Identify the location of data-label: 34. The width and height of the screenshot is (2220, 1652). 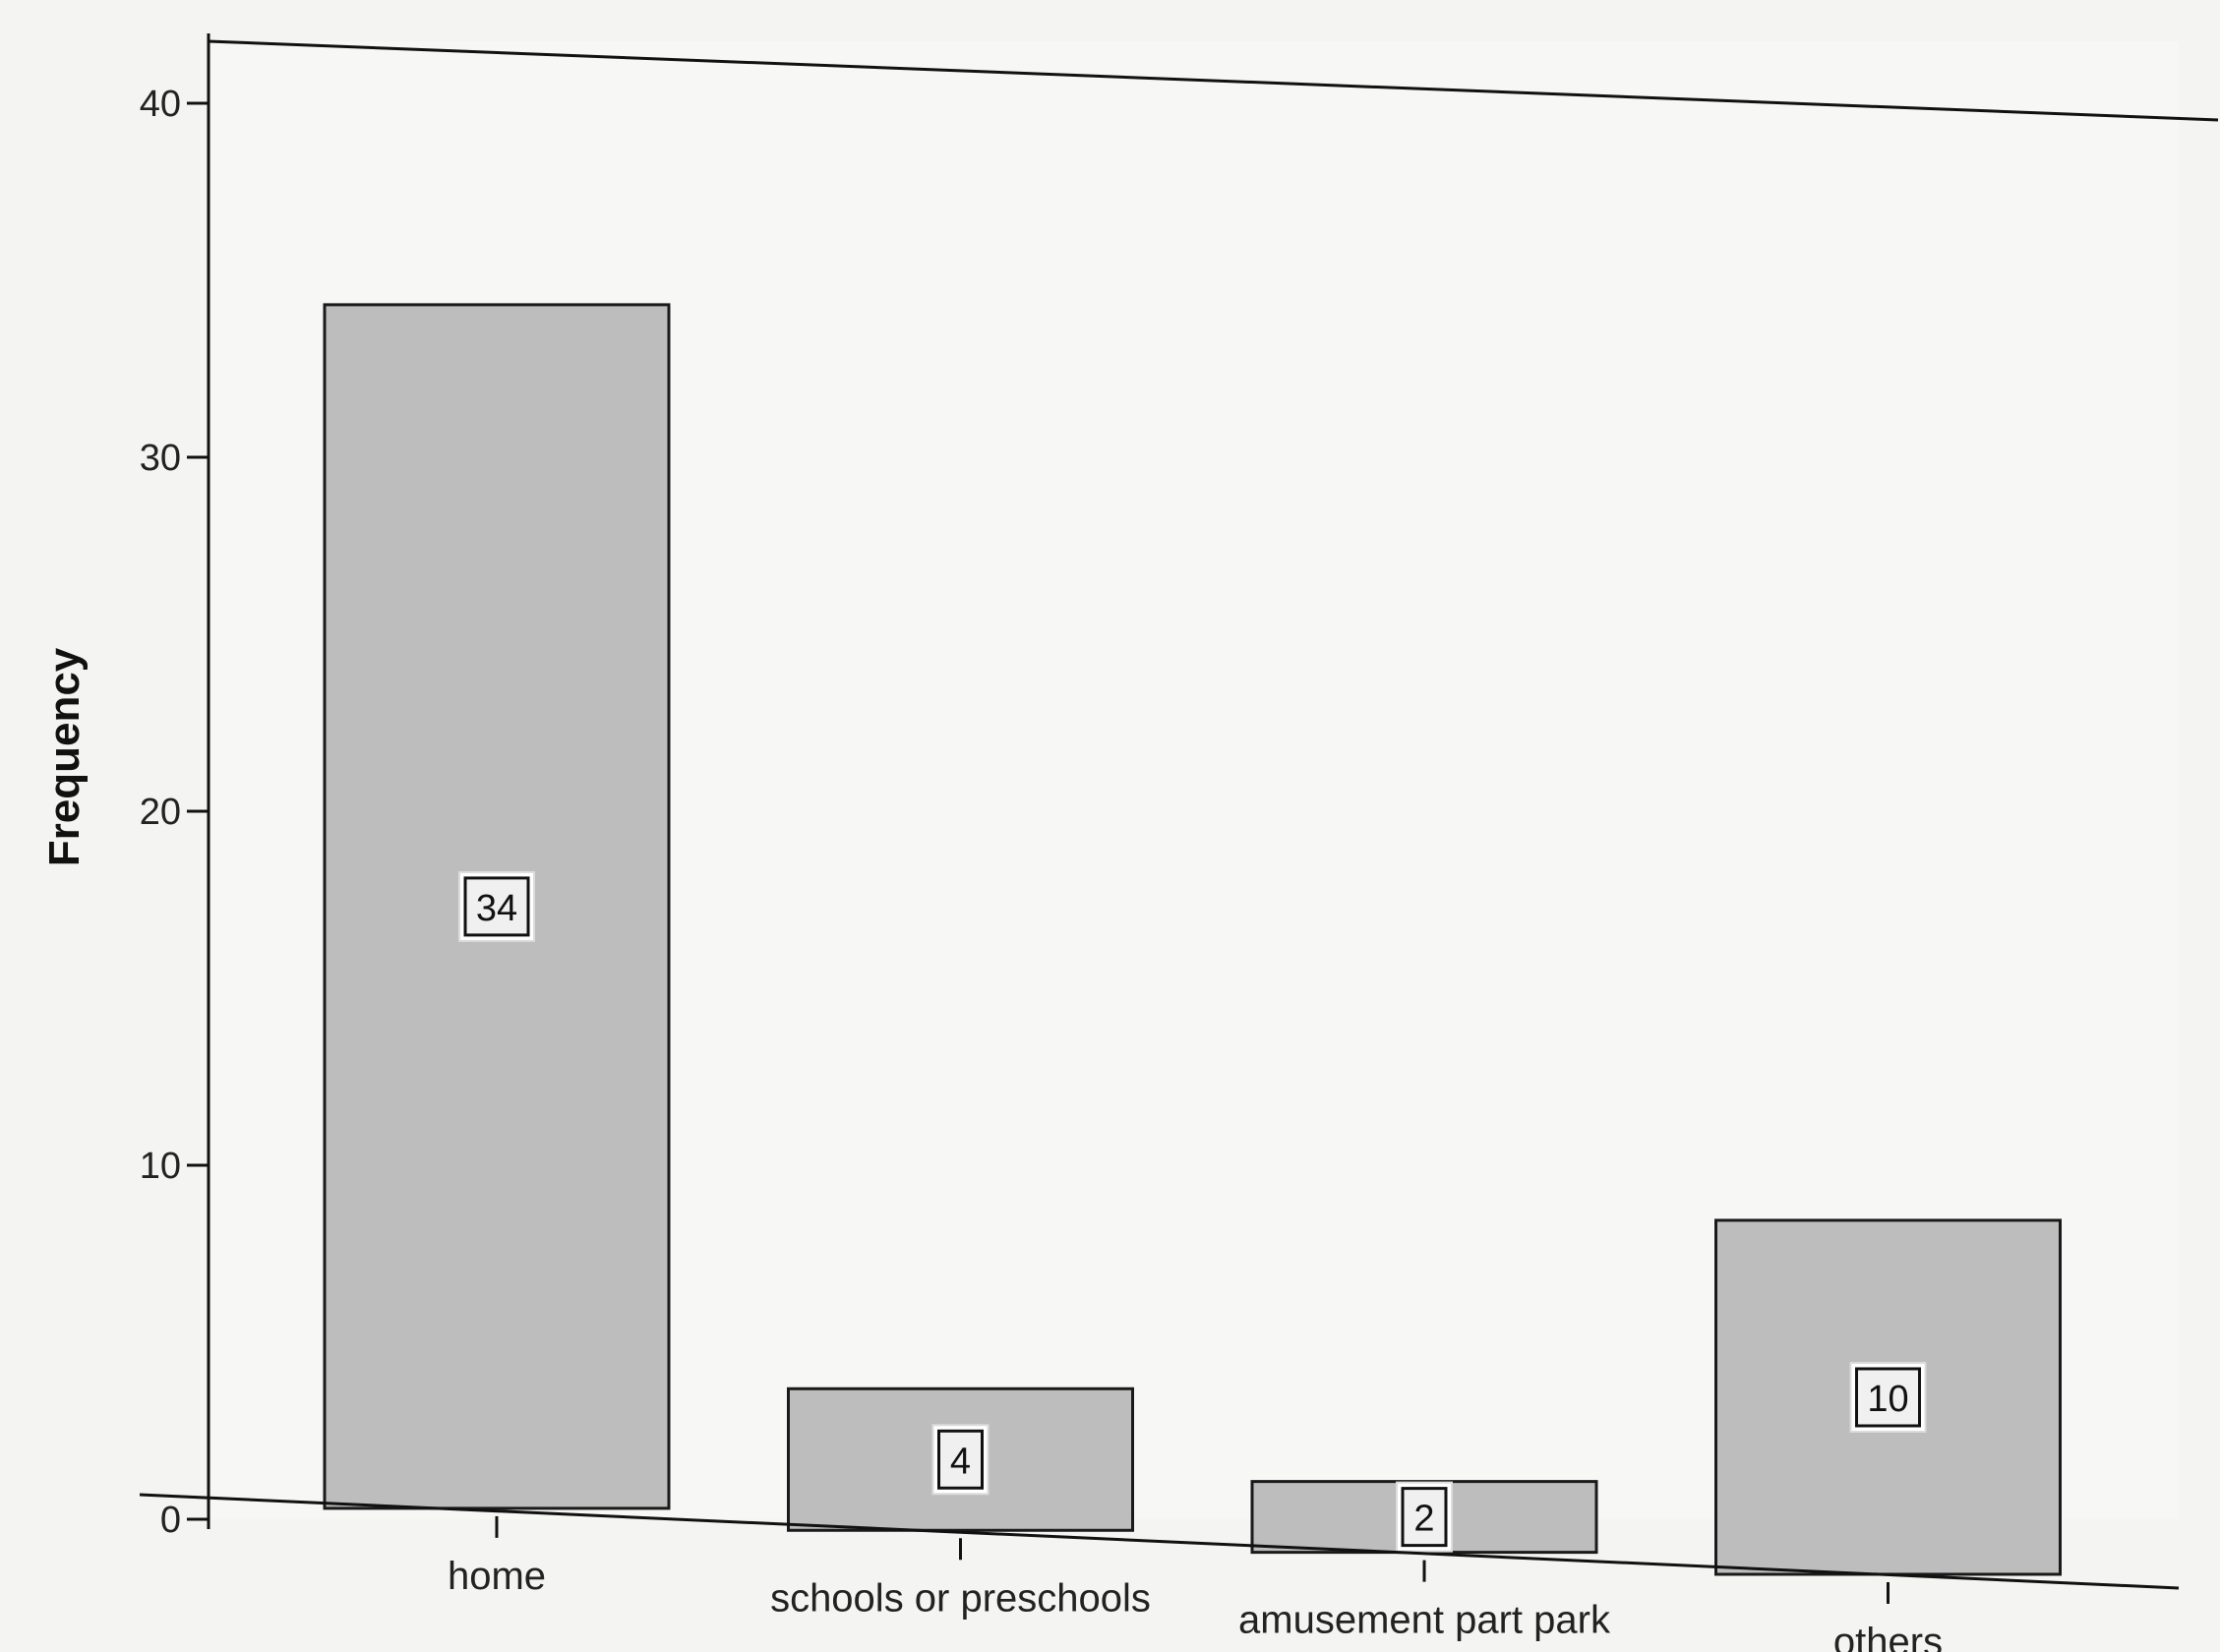
(496, 908).